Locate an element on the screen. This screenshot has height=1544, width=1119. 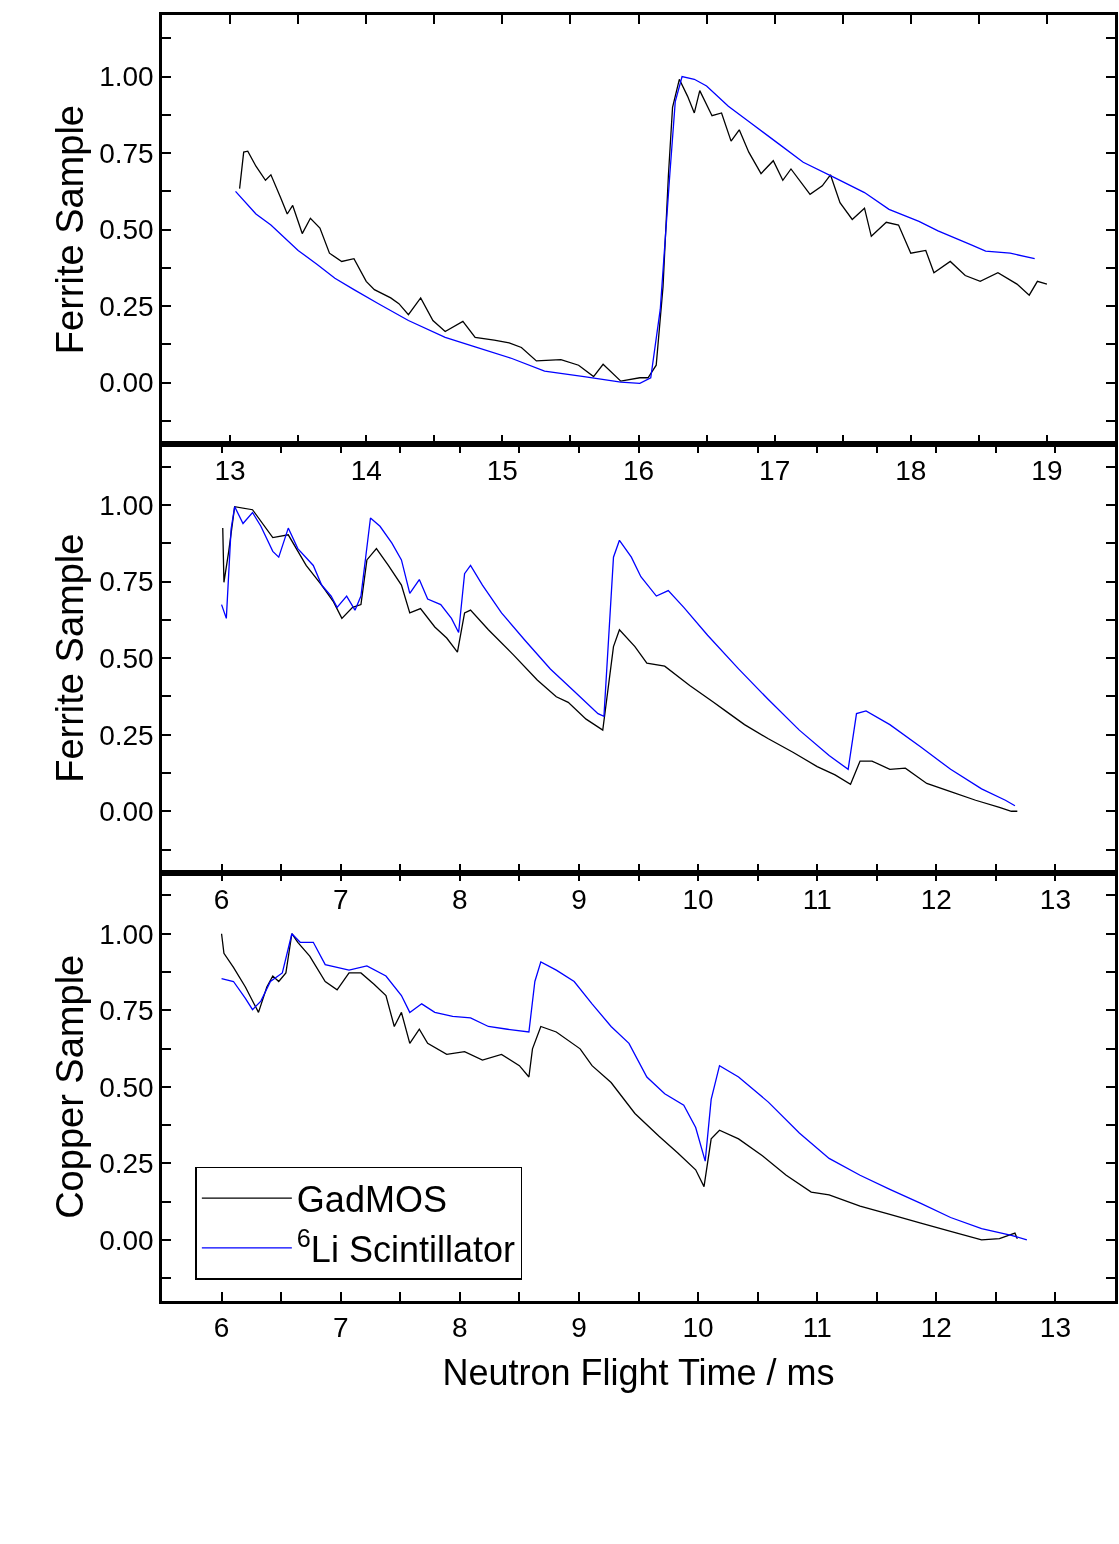
x-tick-label: 14 is located at coordinates (366, 471).